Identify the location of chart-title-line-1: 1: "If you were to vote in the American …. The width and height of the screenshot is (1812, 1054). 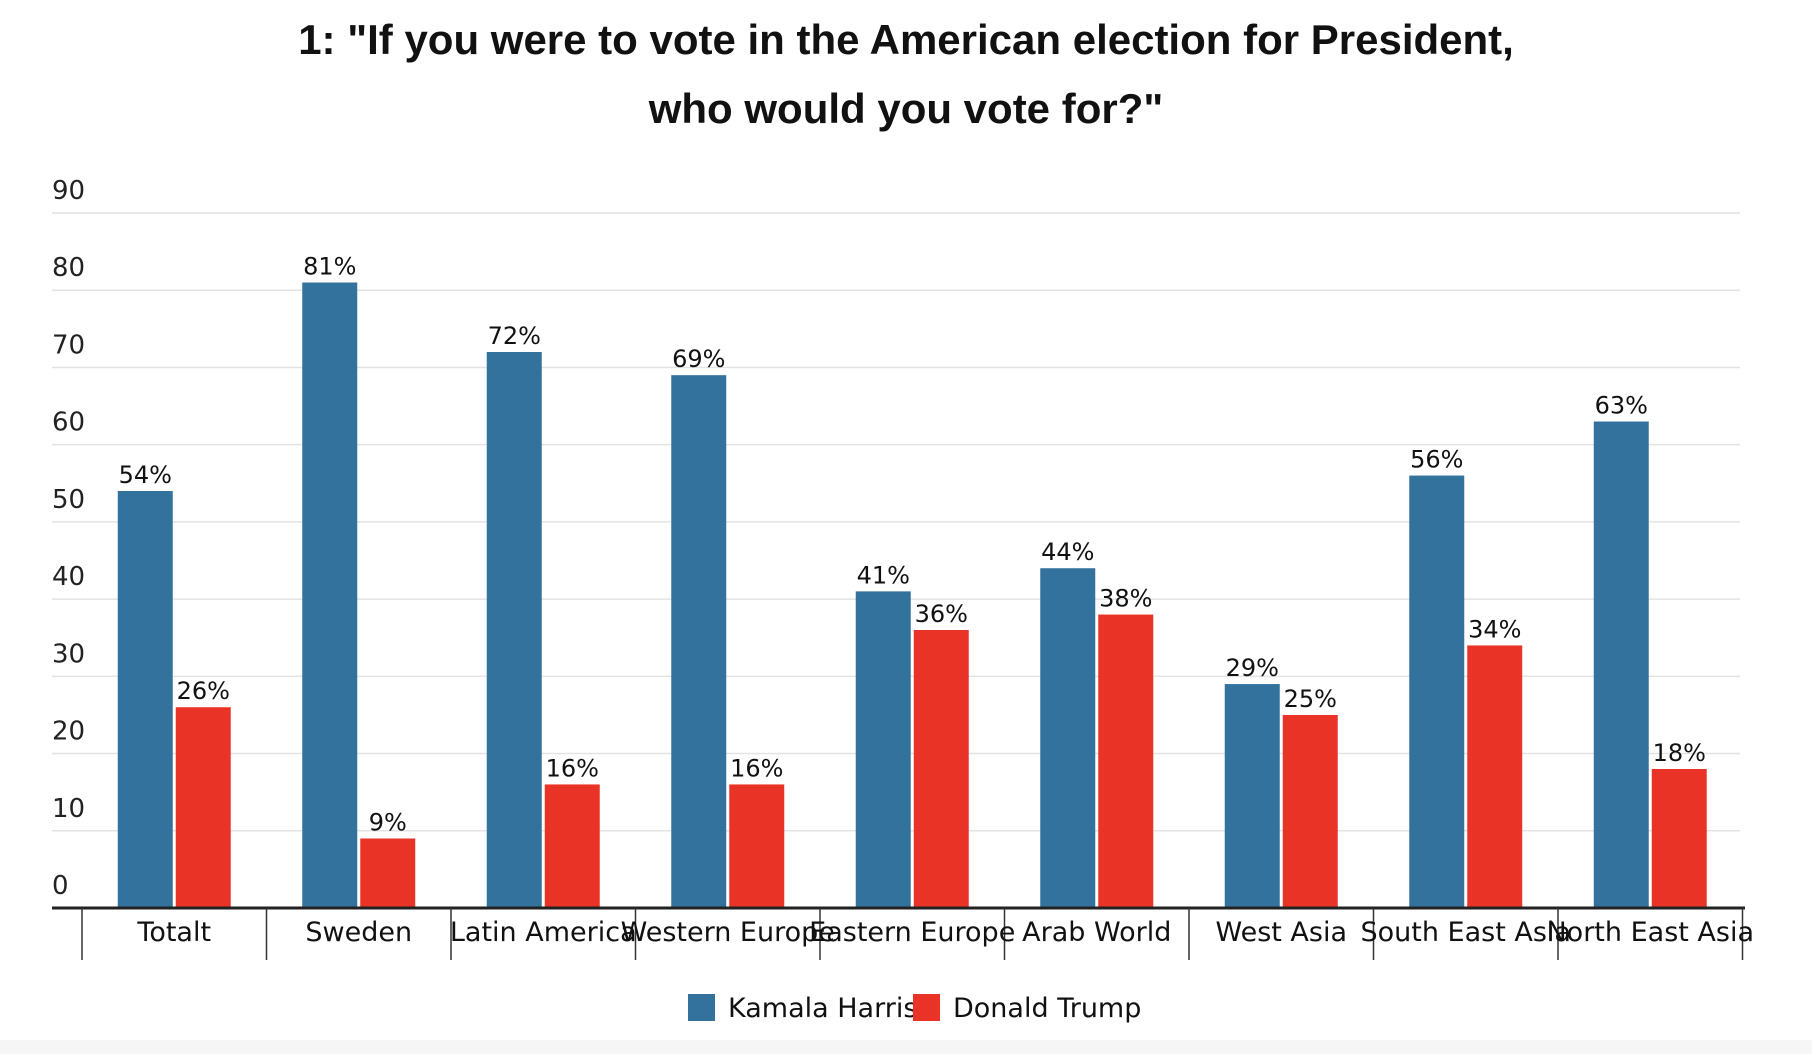
(906, 39).